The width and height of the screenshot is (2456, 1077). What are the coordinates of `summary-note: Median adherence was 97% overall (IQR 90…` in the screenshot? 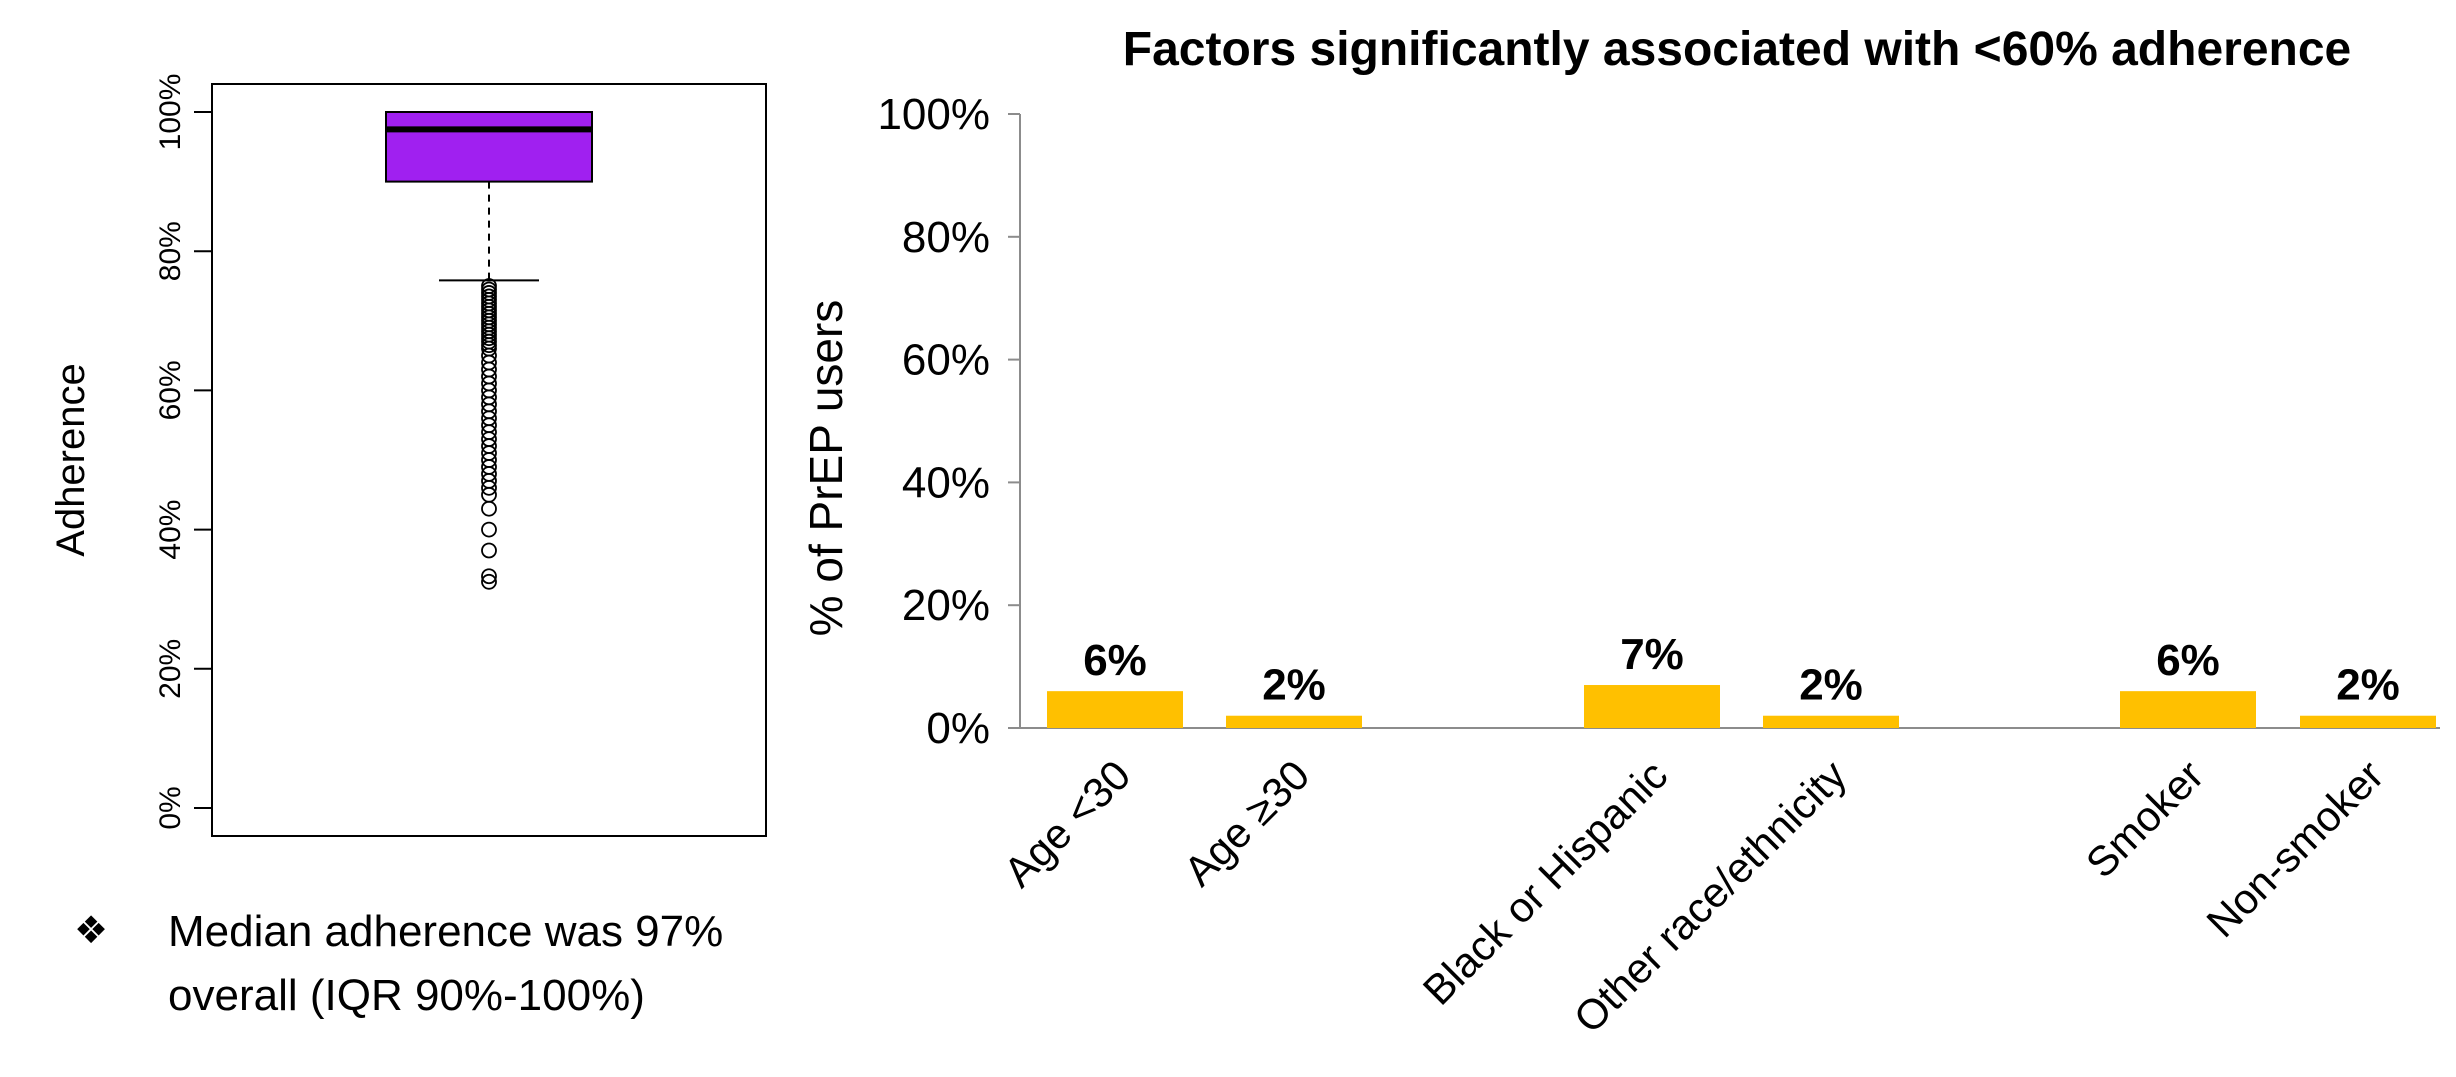 It's located at (445, 964).